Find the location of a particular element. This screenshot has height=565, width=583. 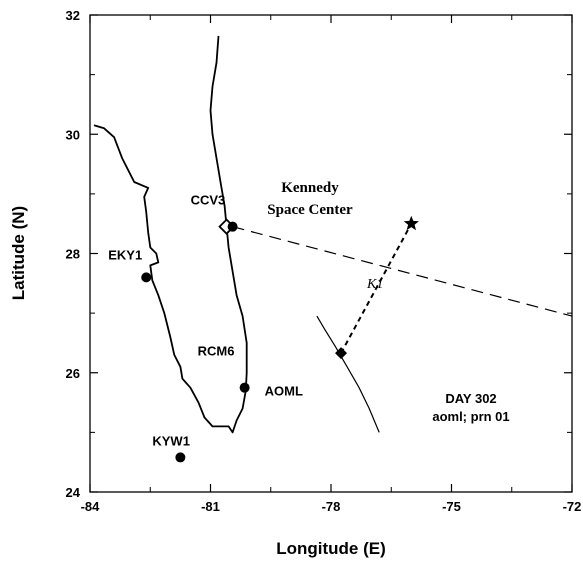

y-tick-label: 28 is located at coordinates (73, 254).